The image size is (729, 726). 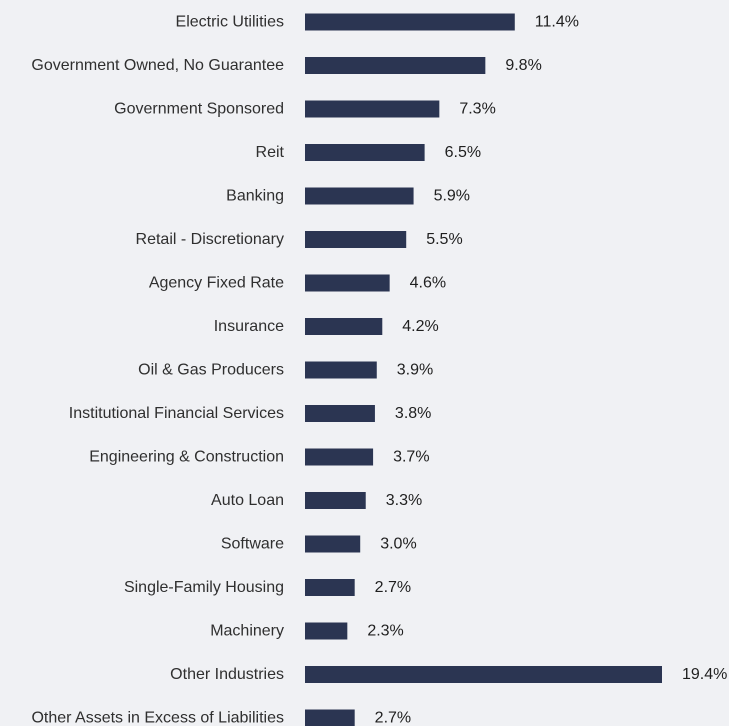 What do you see at coordinates (216, 283) in the screenshot?
I see `category-label: Agency Fixed Rate` at bounding box center [216, 283].